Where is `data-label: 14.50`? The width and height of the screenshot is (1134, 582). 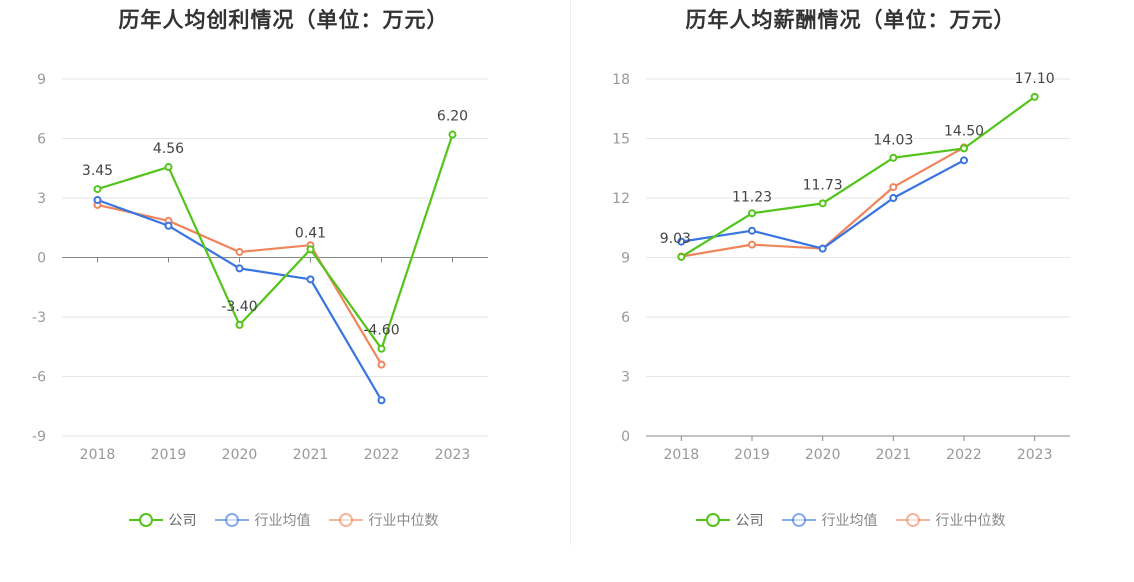 data-label: 14.50 is located at coordinates (964, 131).